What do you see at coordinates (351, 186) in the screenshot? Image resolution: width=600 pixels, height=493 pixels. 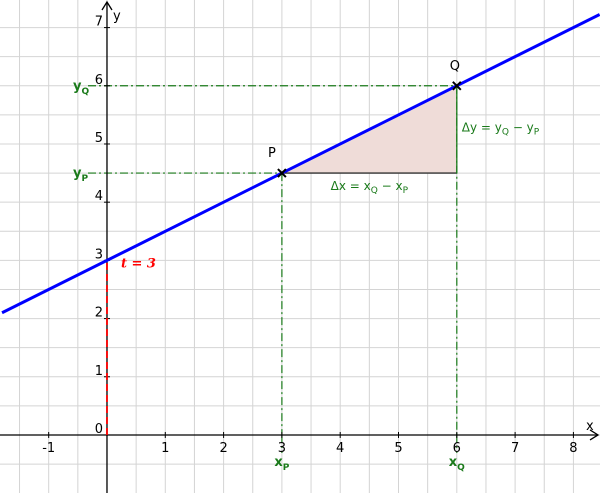 I see `label-main: Δx = x` at bounding box center [351, 186].